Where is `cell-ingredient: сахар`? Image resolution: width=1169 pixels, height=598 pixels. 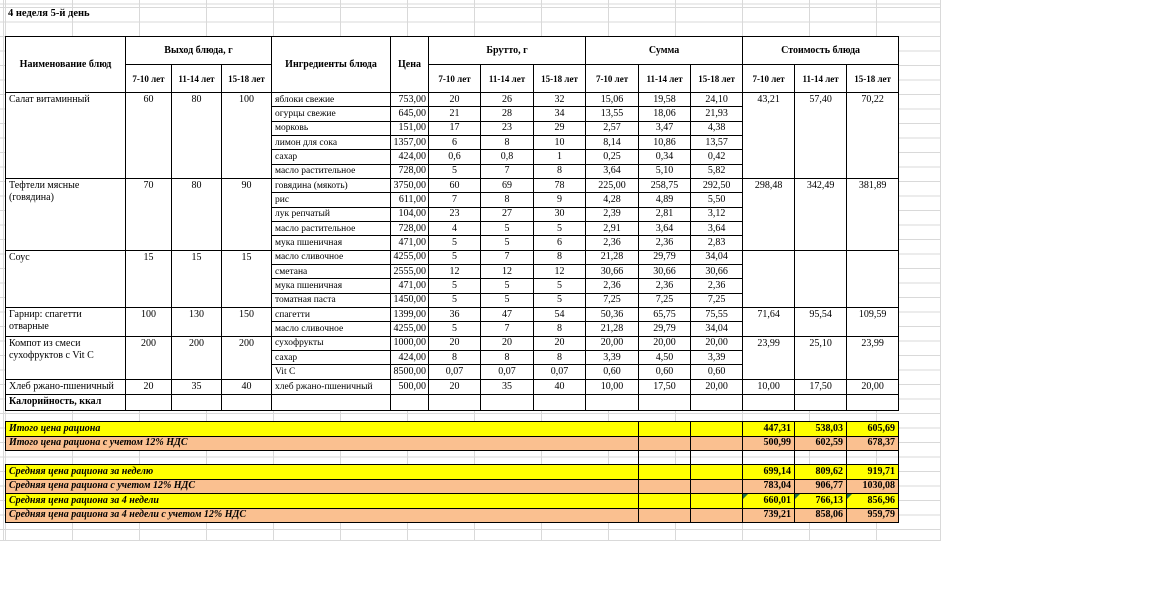 cell-ingredient: сахар is located at coordinates (331, 157).